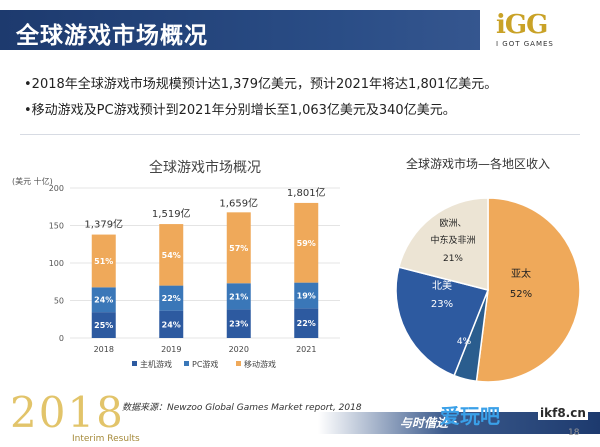 This screenshot has width=600, height=447. I want to click on y-axis-label: (美元 十亿), so click(32, 181).